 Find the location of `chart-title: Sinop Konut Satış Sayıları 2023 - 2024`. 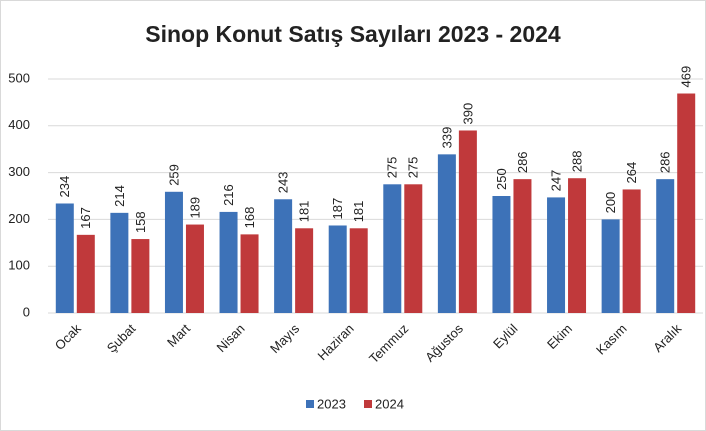

chart-title: Sinop Konut Satış Sayıları 2023 - 2024 is located at coordinates (353, 34).